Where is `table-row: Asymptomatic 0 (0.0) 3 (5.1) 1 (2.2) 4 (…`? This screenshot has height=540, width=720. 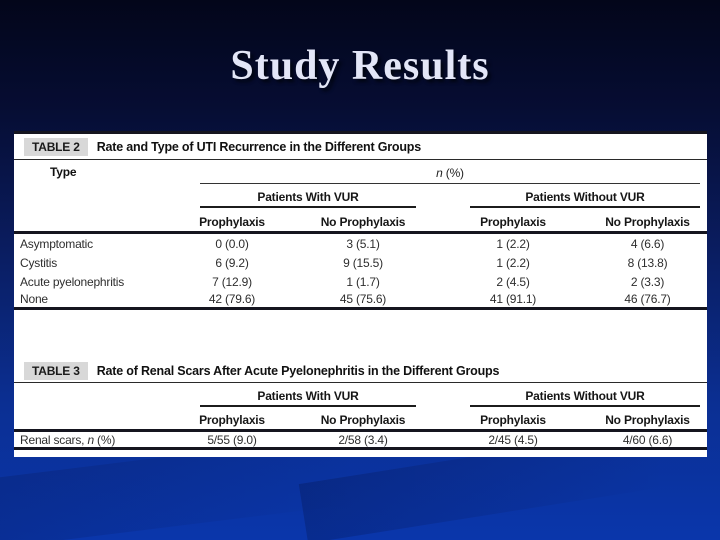
table-row: Asymptomatic 0 (0.0) 3 (5.1) 1 (2.2) 4 (… is located at coordinates (342, 243).